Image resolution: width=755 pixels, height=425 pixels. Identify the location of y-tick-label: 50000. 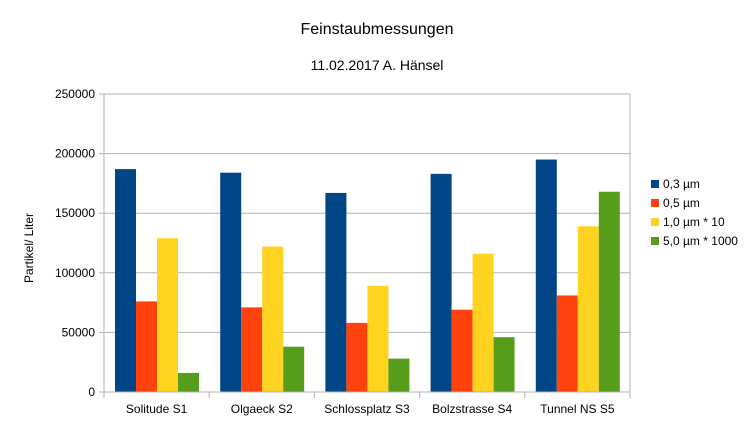
(79, 332).